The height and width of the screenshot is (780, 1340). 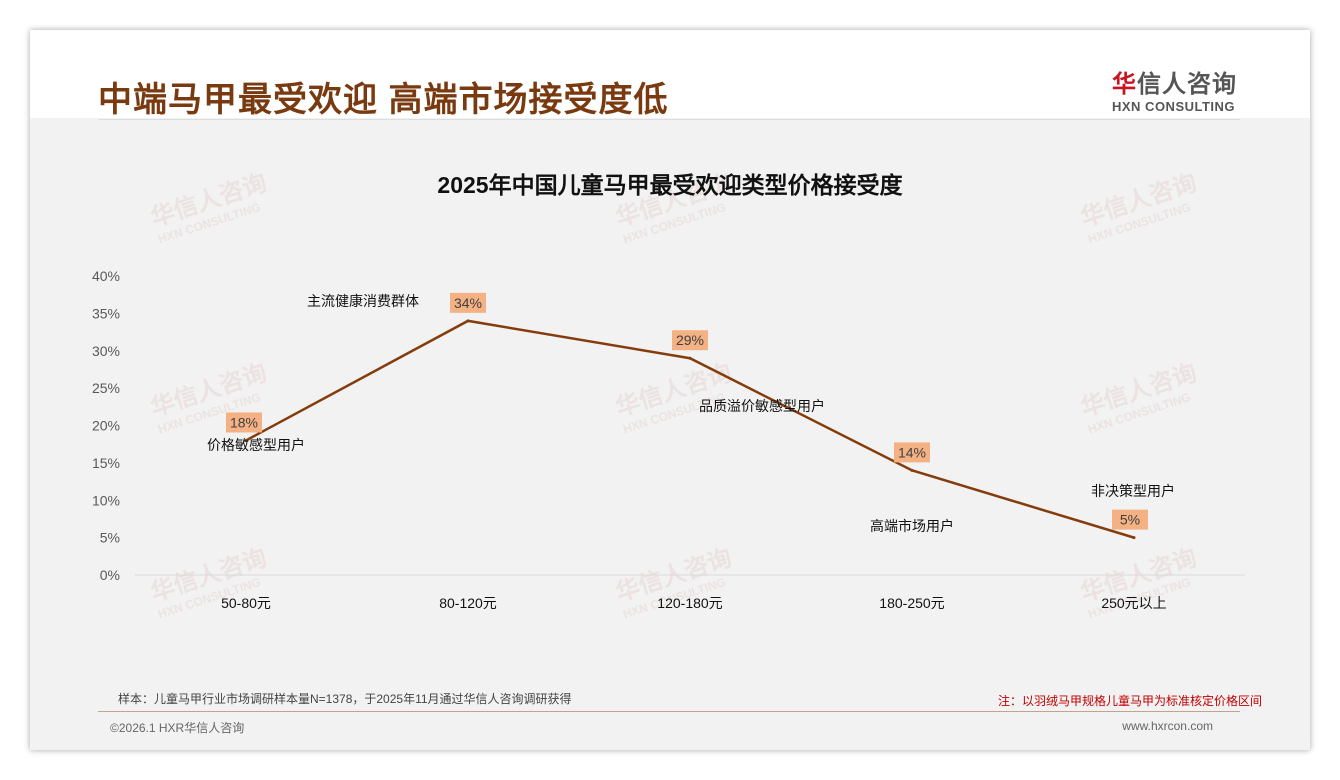 I want to click on logo-mark: 华, so click(x=1124, y=84).